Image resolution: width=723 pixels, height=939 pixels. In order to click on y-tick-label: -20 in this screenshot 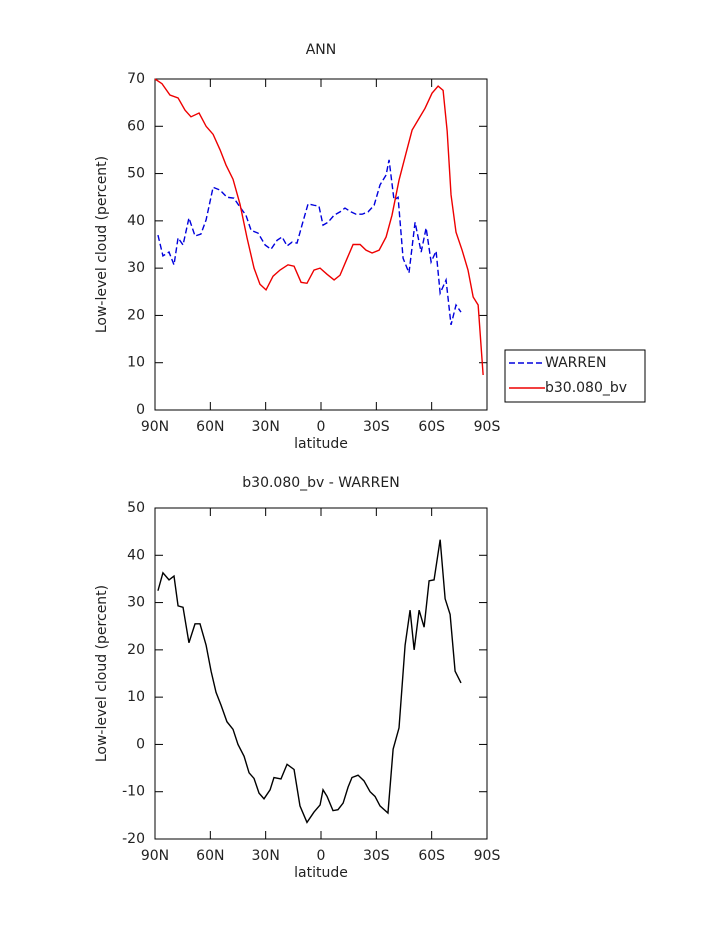, I will do `click(133, 839)`.